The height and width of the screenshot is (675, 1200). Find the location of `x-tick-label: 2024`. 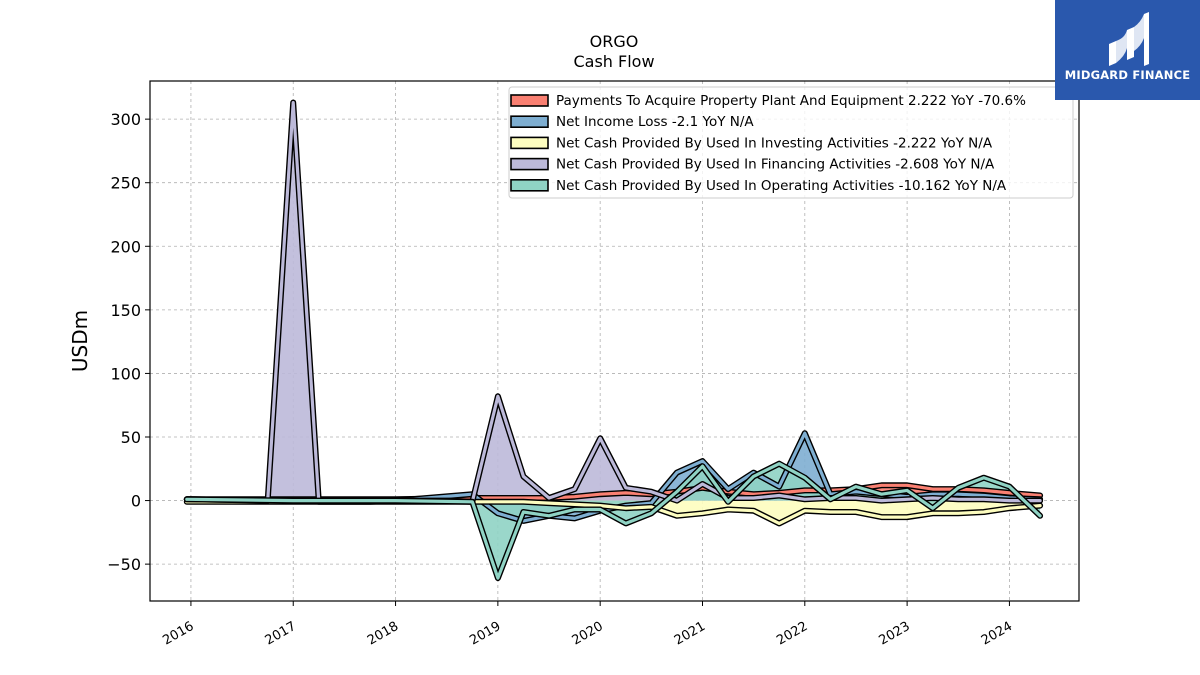

x-tick-label: 2024 is located at coordinates (997, 634).